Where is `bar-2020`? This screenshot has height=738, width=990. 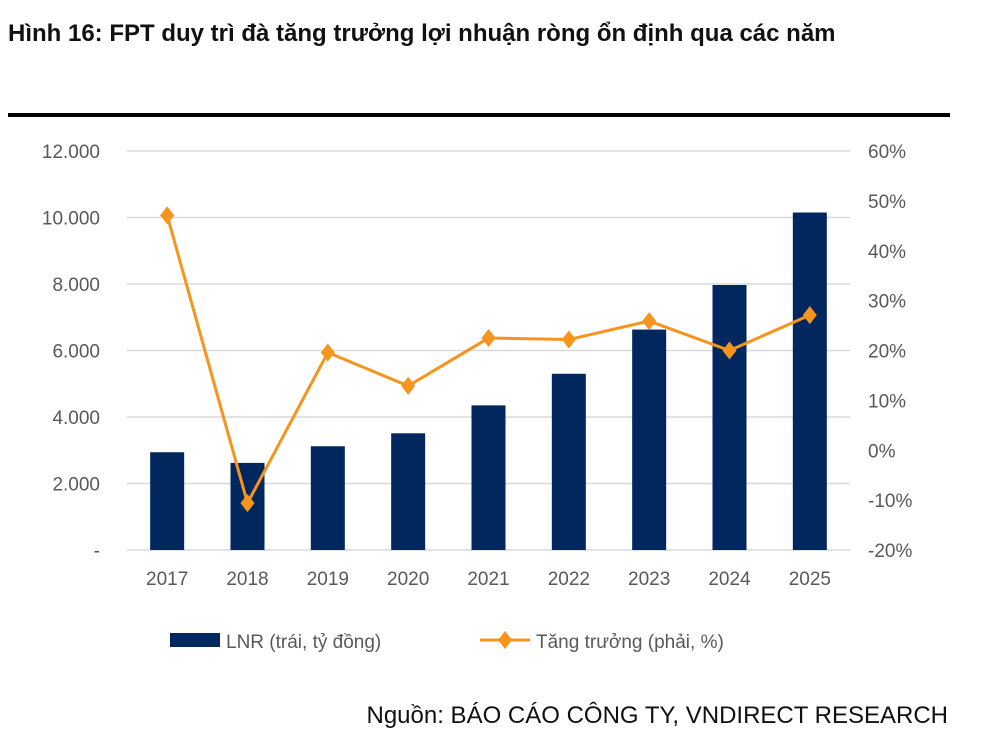 bar-2020 is located at coordinates (408, 491).